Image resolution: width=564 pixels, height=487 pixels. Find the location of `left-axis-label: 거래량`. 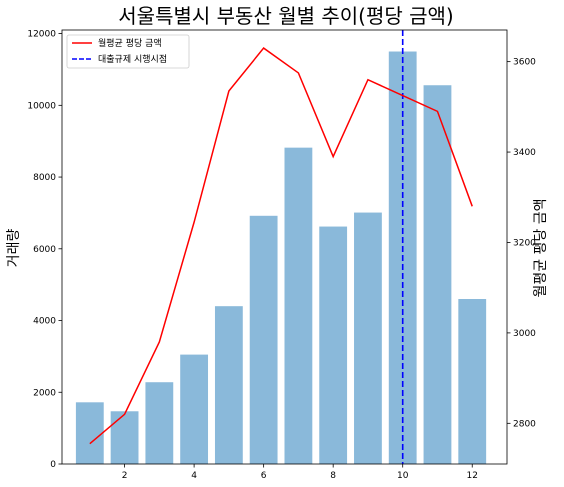

left-axis-label: 거래량 is located at coordinates (14, 248).